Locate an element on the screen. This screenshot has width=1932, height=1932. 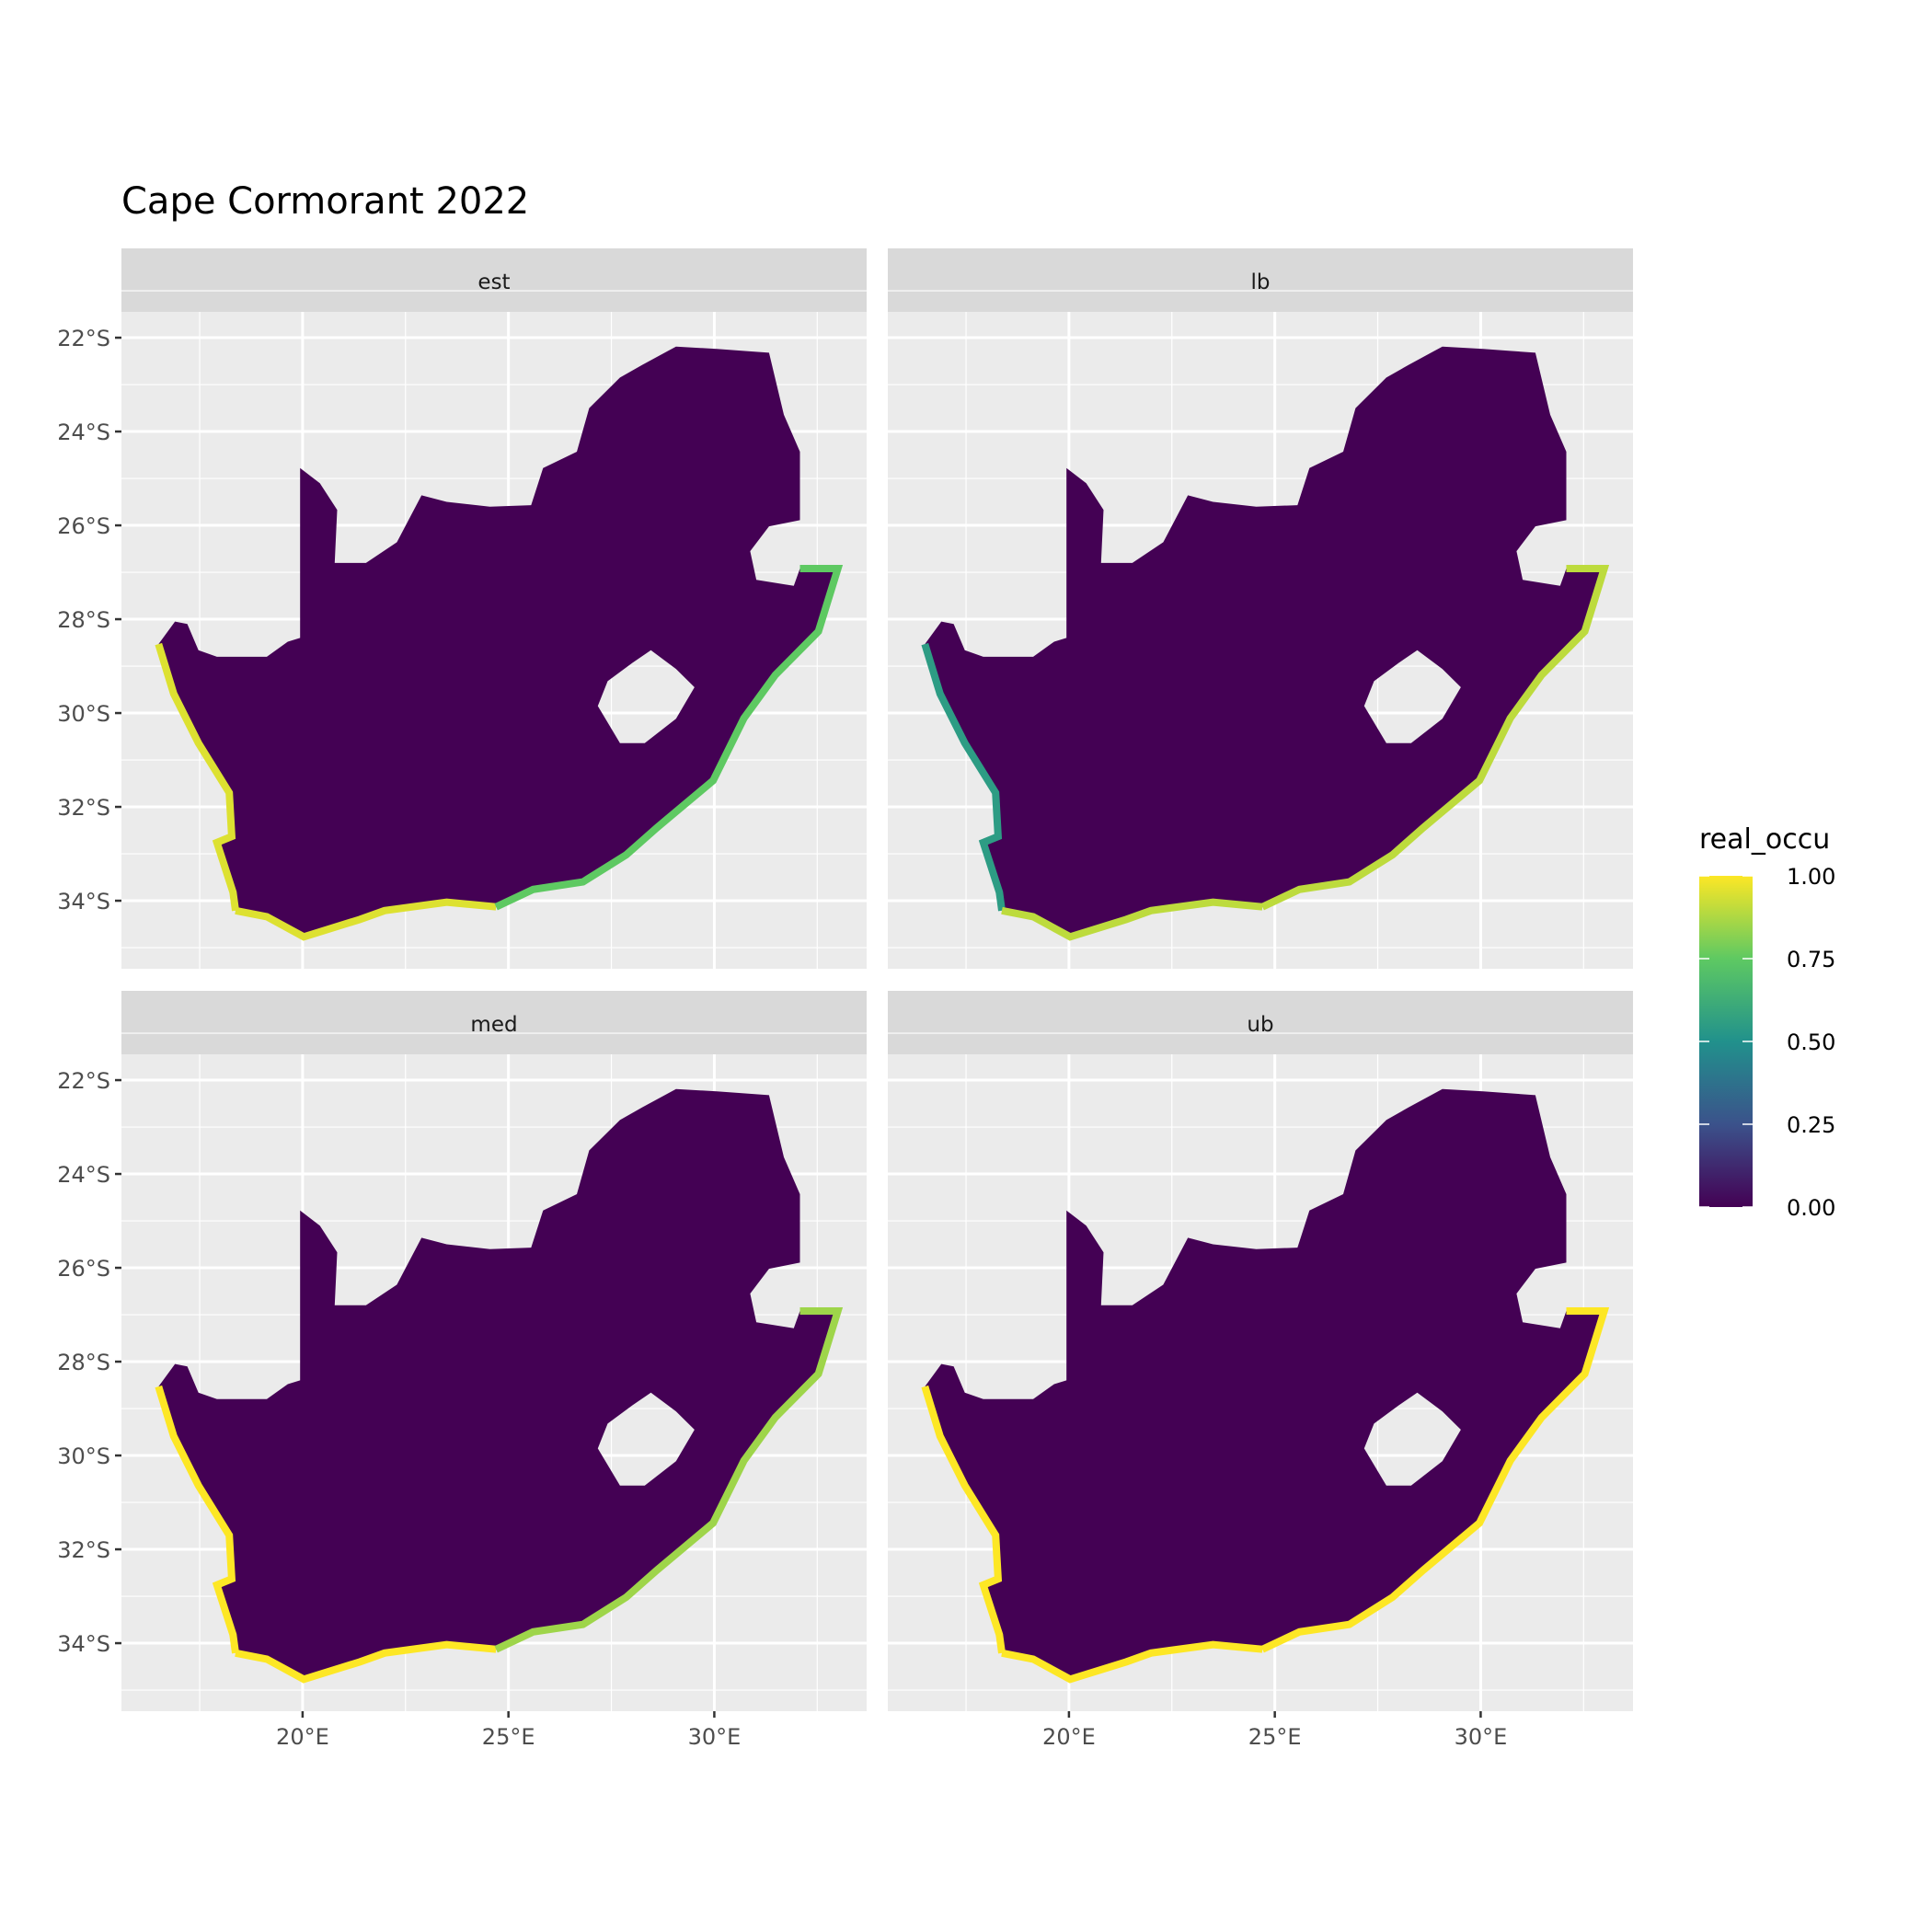
facet-lb: lb is located at coordinates (1260, 608).